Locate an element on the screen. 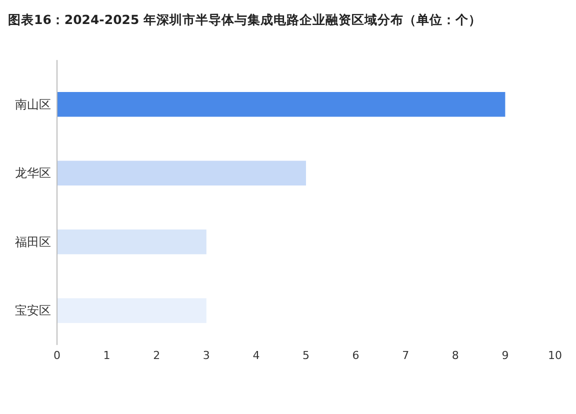 This screenshot has width=576, height=414. x-tick-label: 3 is located at coordinates (206, 355).